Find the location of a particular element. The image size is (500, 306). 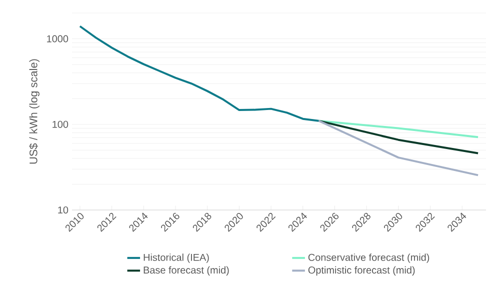

y-tick-label: 1000 is located at coordinates (57, 38).